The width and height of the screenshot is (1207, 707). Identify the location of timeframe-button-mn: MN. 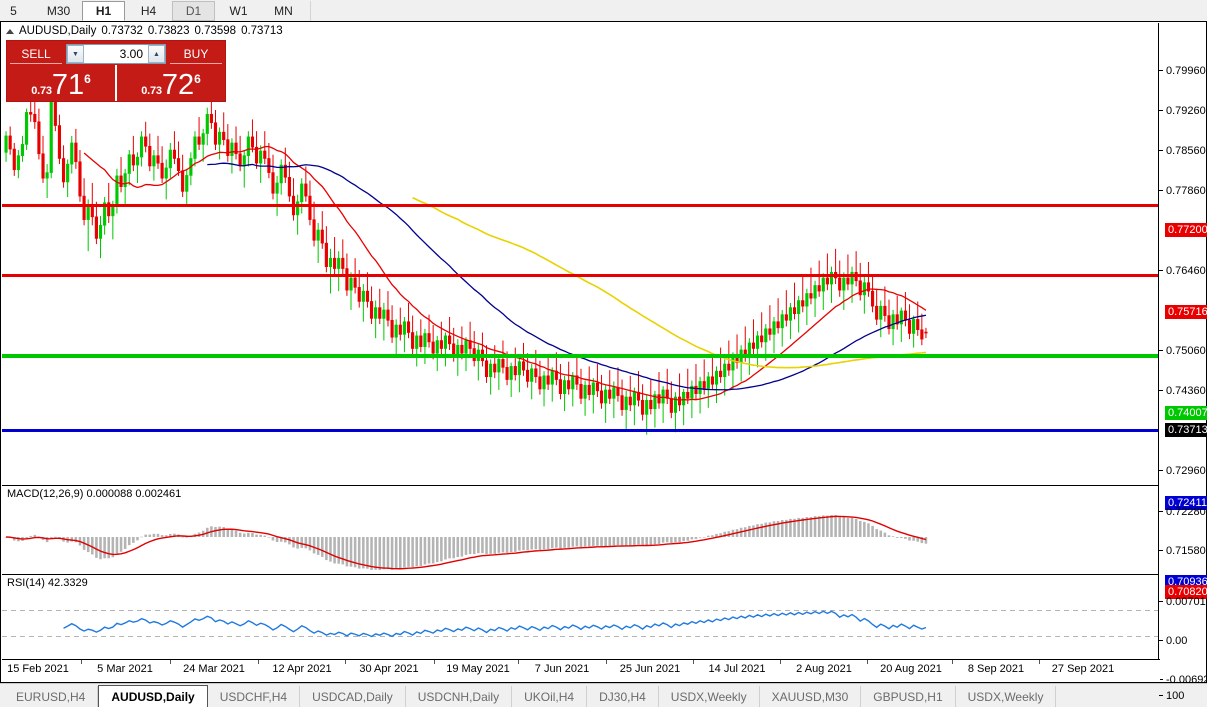
(283, 11).